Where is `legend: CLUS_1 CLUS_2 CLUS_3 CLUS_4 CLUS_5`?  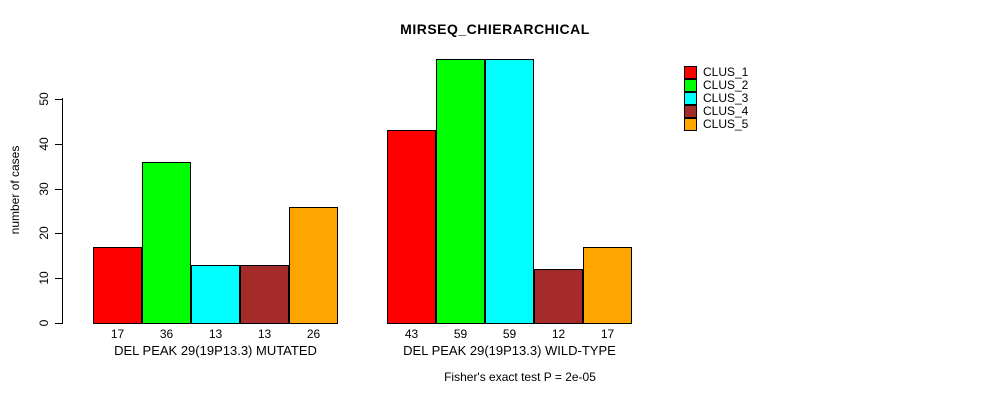
legend: CLUS_1 CLUS_2 CLUS_3 CLUS_4 CLUS_5 is located at coordinates (716, 98).